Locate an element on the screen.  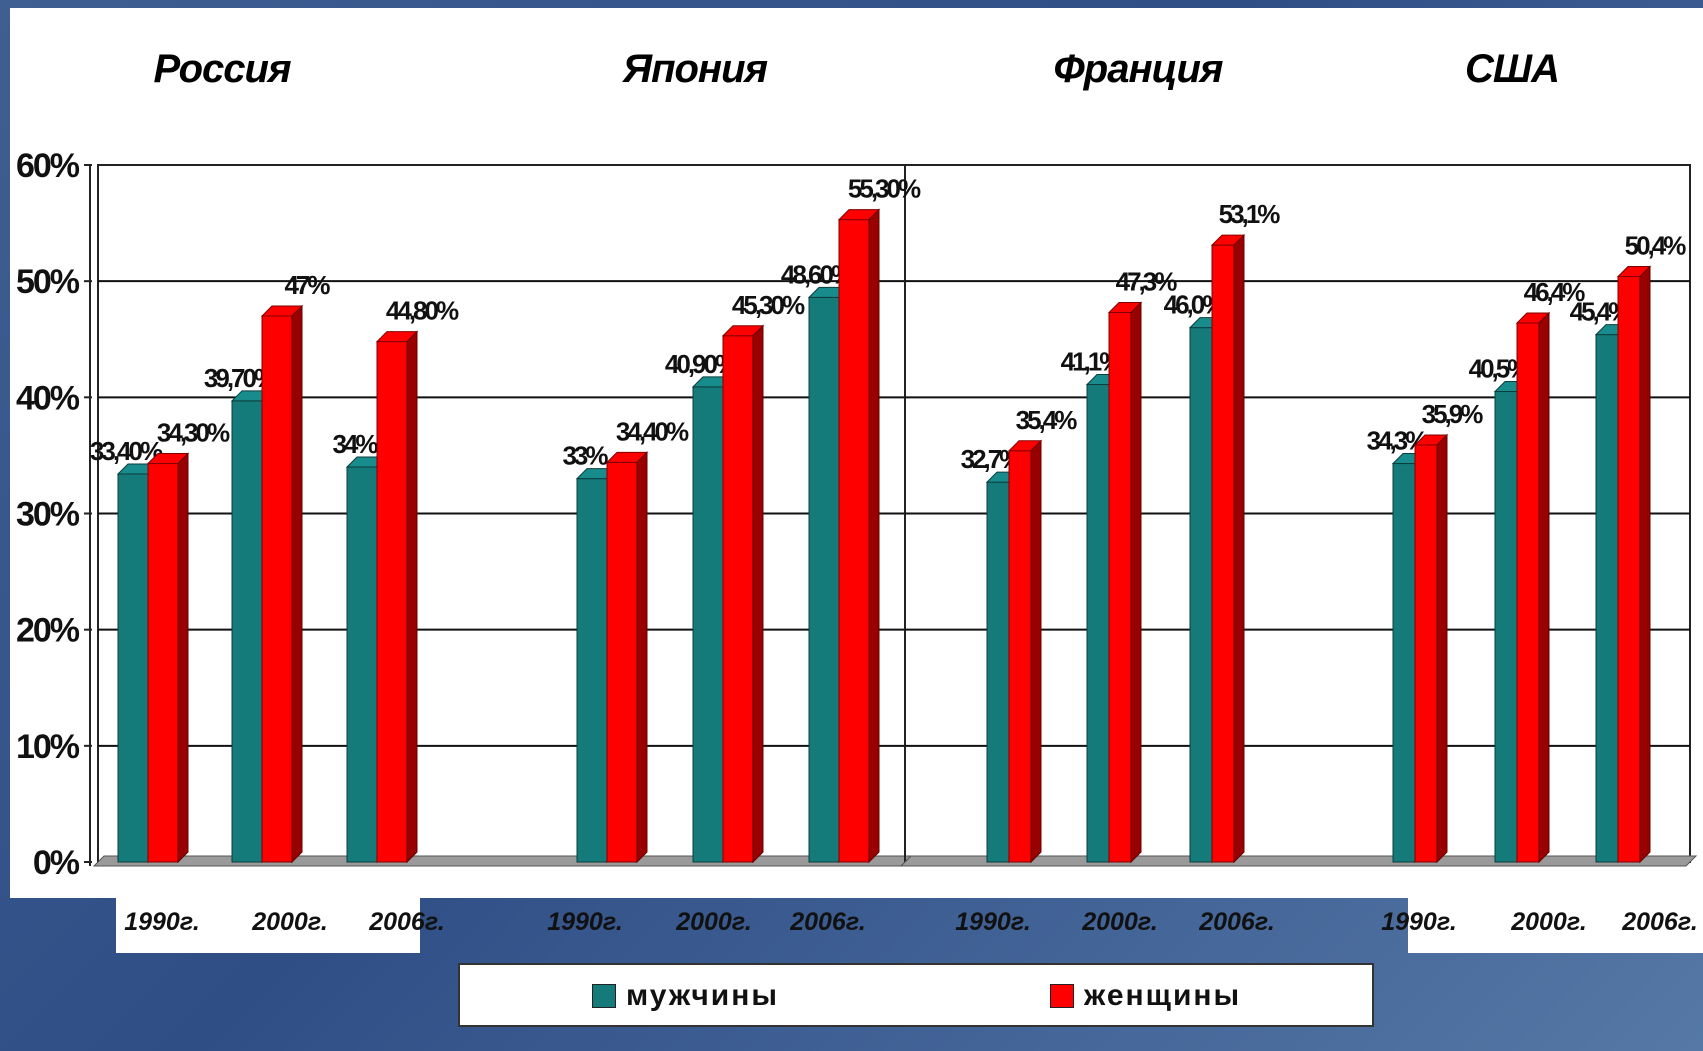
y-tick-label: 20% is located at coordinates (48, 631).